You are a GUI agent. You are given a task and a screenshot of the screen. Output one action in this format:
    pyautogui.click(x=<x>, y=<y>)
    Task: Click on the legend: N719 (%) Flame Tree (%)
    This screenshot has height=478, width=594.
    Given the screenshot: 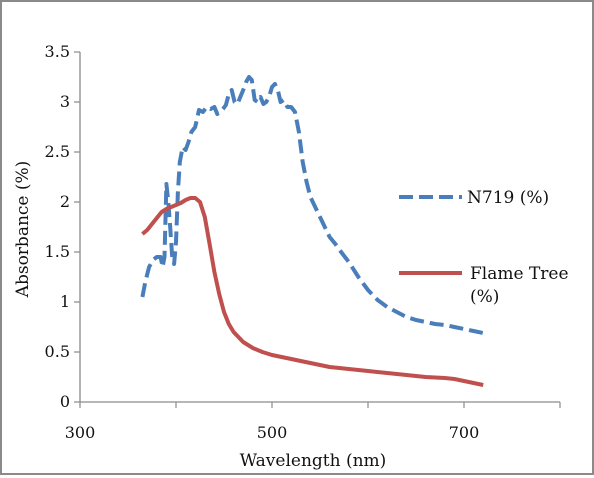 What is the action you would take?
    pyautogui.click(x=484, y=247)
    